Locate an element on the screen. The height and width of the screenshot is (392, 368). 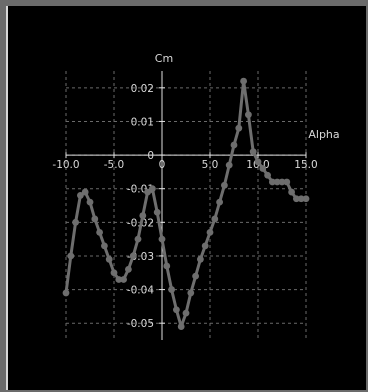
x-axis-label: Alpha is located at coordinates (323, 134).